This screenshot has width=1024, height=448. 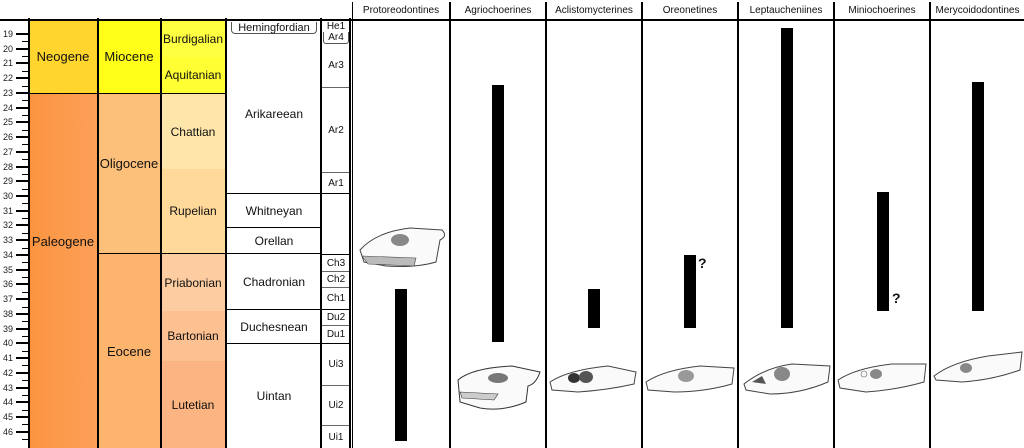 What do you see at coordinates (7, 299) in the screenshot?
I see `tick-label: 37` at bounding box center [7, 299].